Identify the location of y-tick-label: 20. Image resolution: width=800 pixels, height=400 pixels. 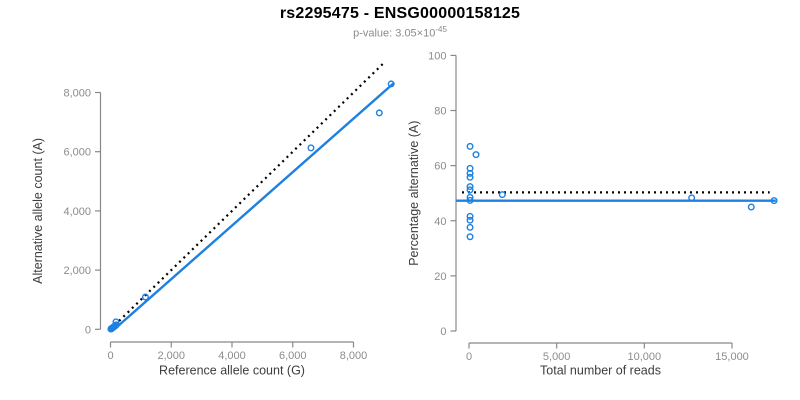
(440, 277).